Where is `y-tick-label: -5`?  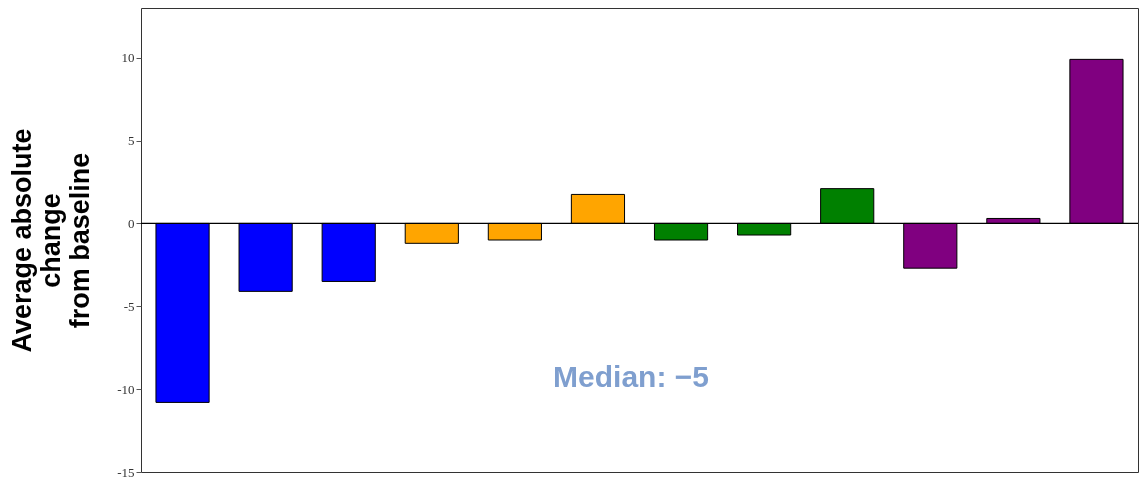
y-tick-label: -5 is located at coordinates (129, 306).